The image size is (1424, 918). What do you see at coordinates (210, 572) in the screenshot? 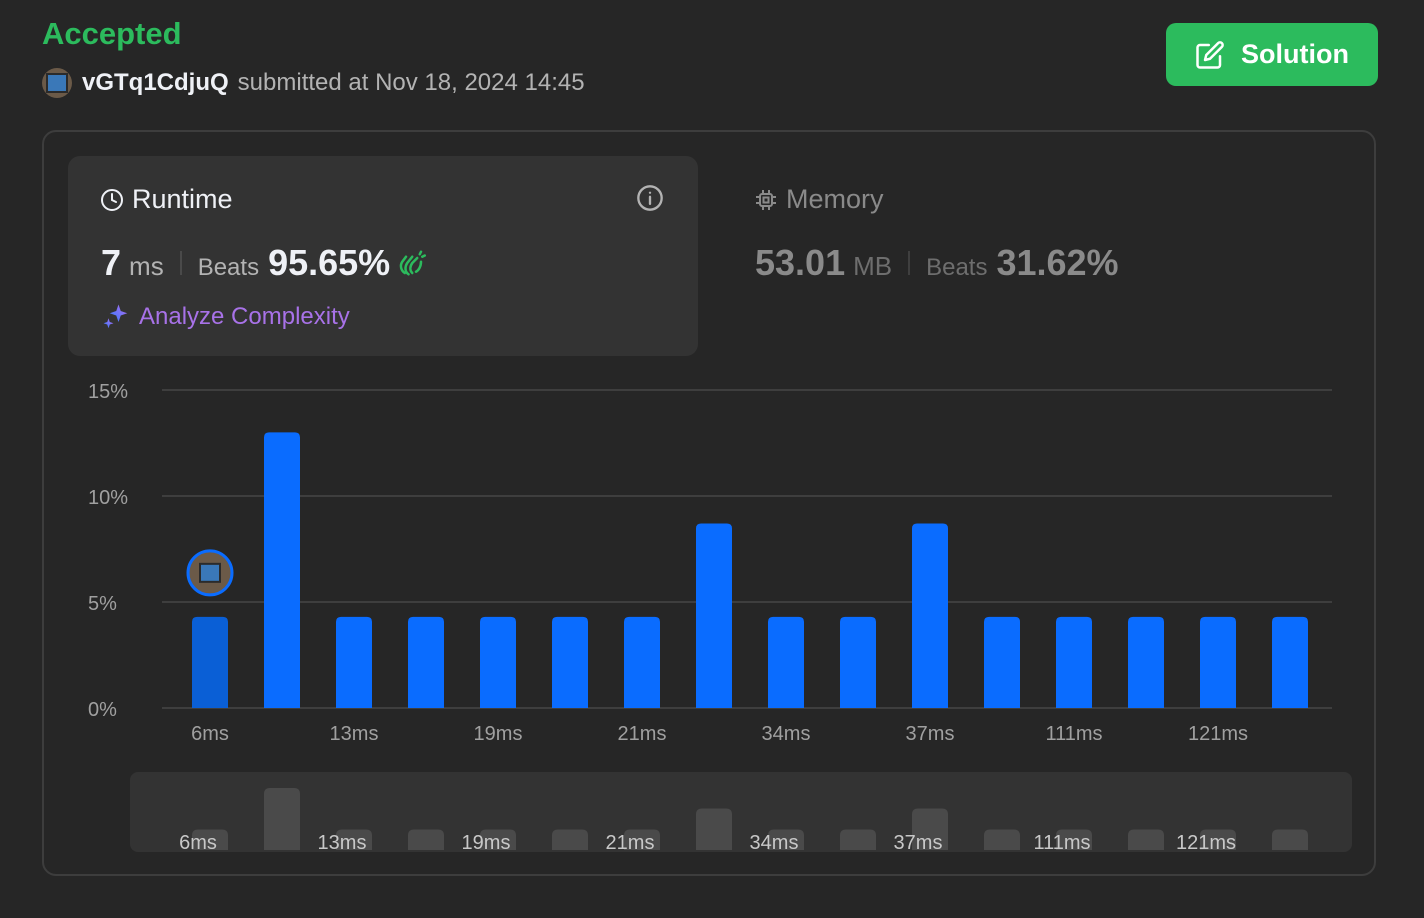
I see `user-avatar-icon` at bounding box center [210, 572].